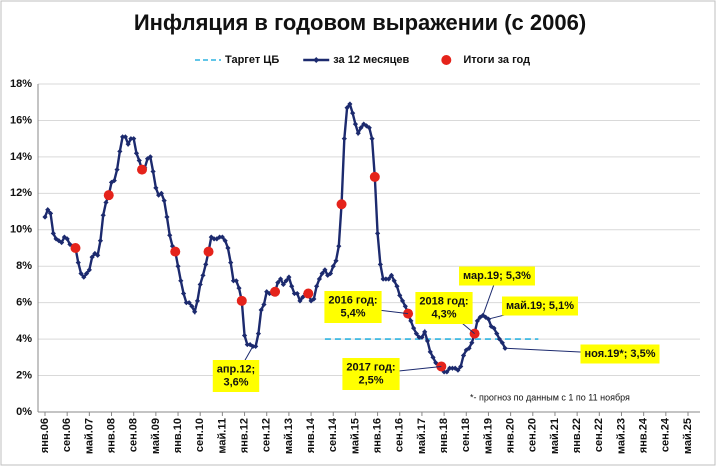 This screenshot has height=470, width=720. Describe the element at coordinates (688, 436) in the screenshot. I see `x-tick-label: май.25` at that location.